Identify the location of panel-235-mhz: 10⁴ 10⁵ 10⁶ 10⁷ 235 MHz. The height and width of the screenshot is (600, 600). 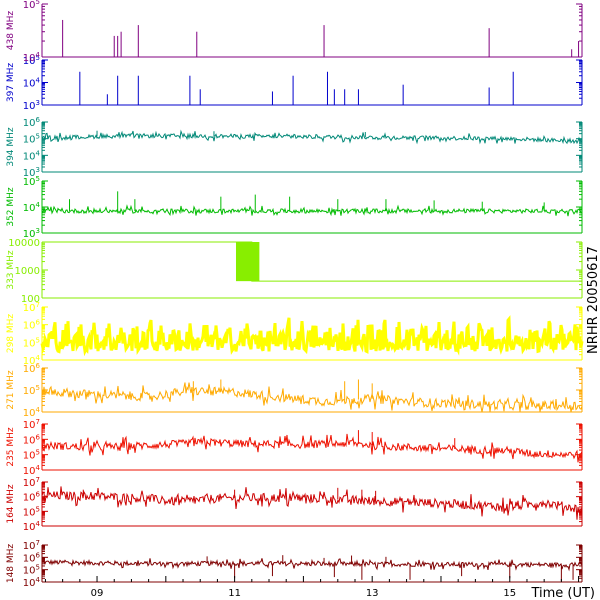
(294, 447).